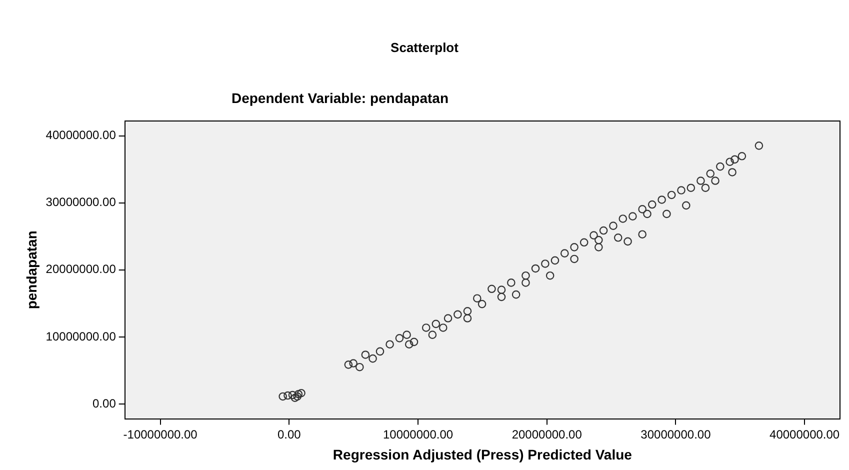 The height and width of the screenshot is (470, 849). What do you see at coordinates (482, 454) in the screenshot?
I see `x-axis-title: Regression Adjusted (Press) Predicted Value` at bounding box center [482, 454].